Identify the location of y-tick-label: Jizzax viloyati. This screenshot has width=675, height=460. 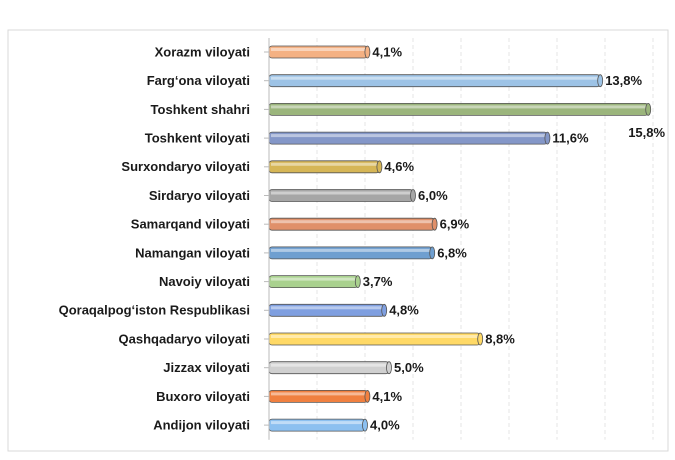
(206, 367).